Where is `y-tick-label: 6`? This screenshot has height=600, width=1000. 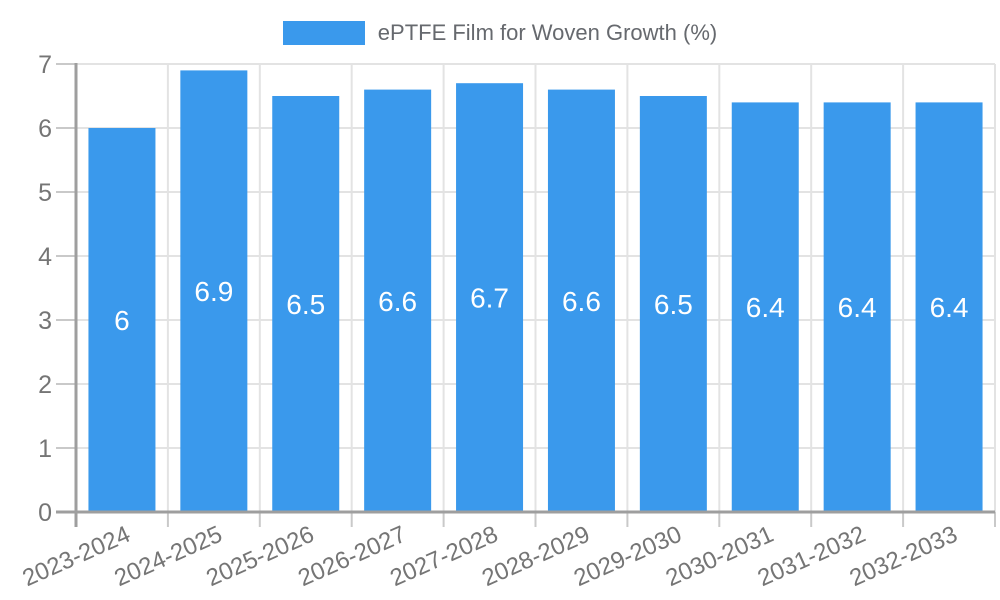
y-tick-label: 6 is located at coordinates (45, 129).